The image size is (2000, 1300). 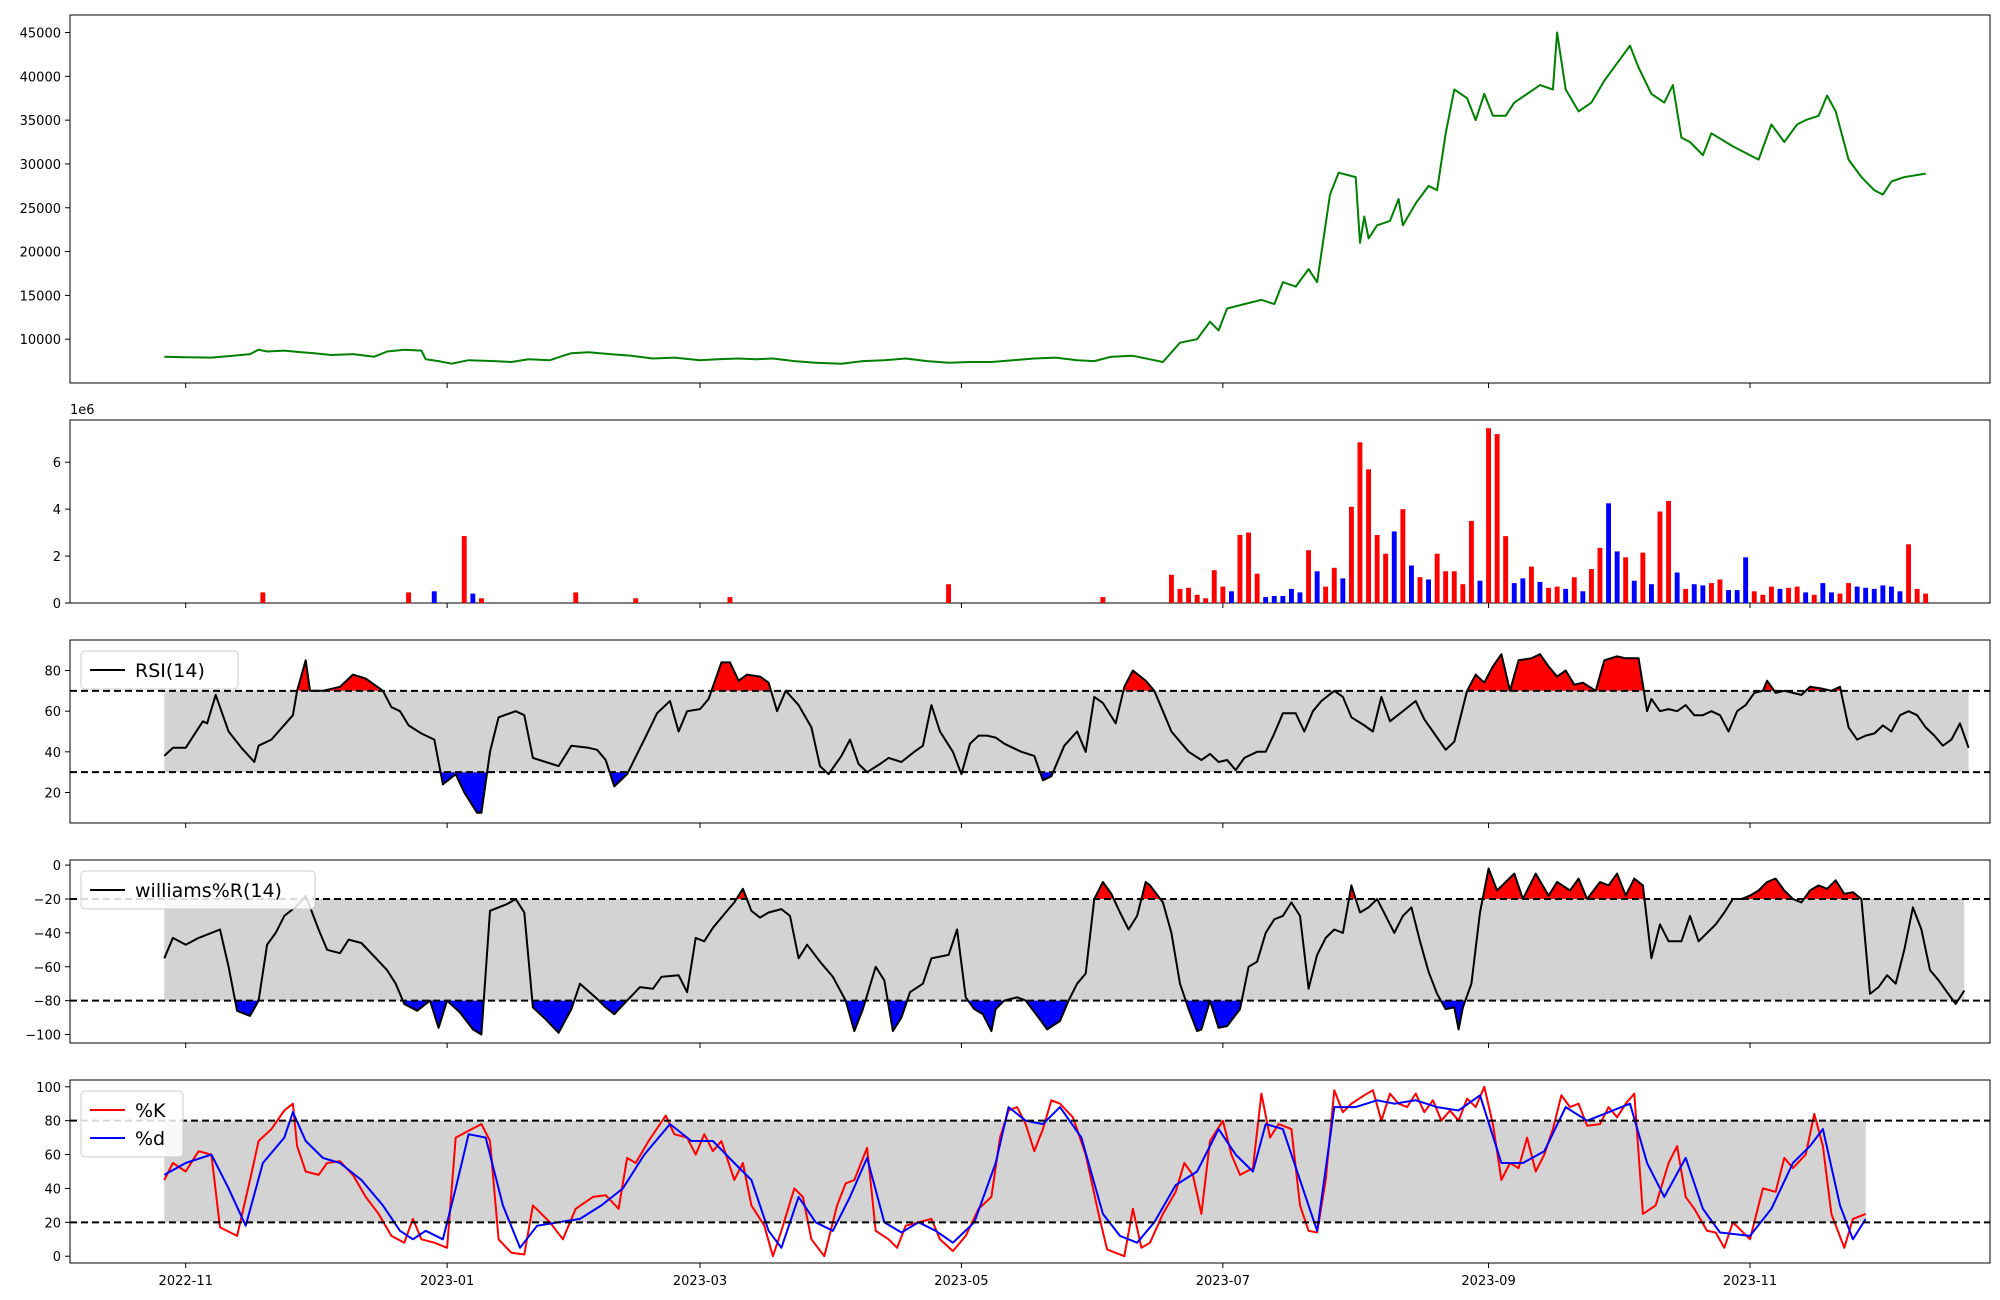 I want to click on y-tick-label: 80, so click(x=52, y=672).